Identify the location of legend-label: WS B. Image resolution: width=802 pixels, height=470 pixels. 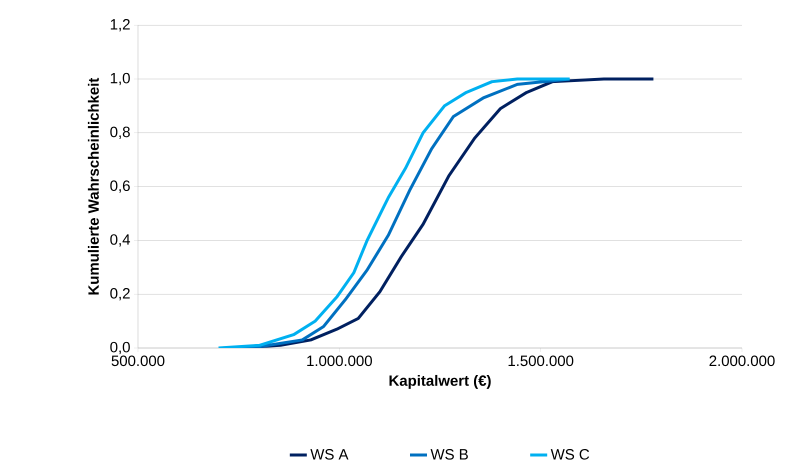
(449, 454).